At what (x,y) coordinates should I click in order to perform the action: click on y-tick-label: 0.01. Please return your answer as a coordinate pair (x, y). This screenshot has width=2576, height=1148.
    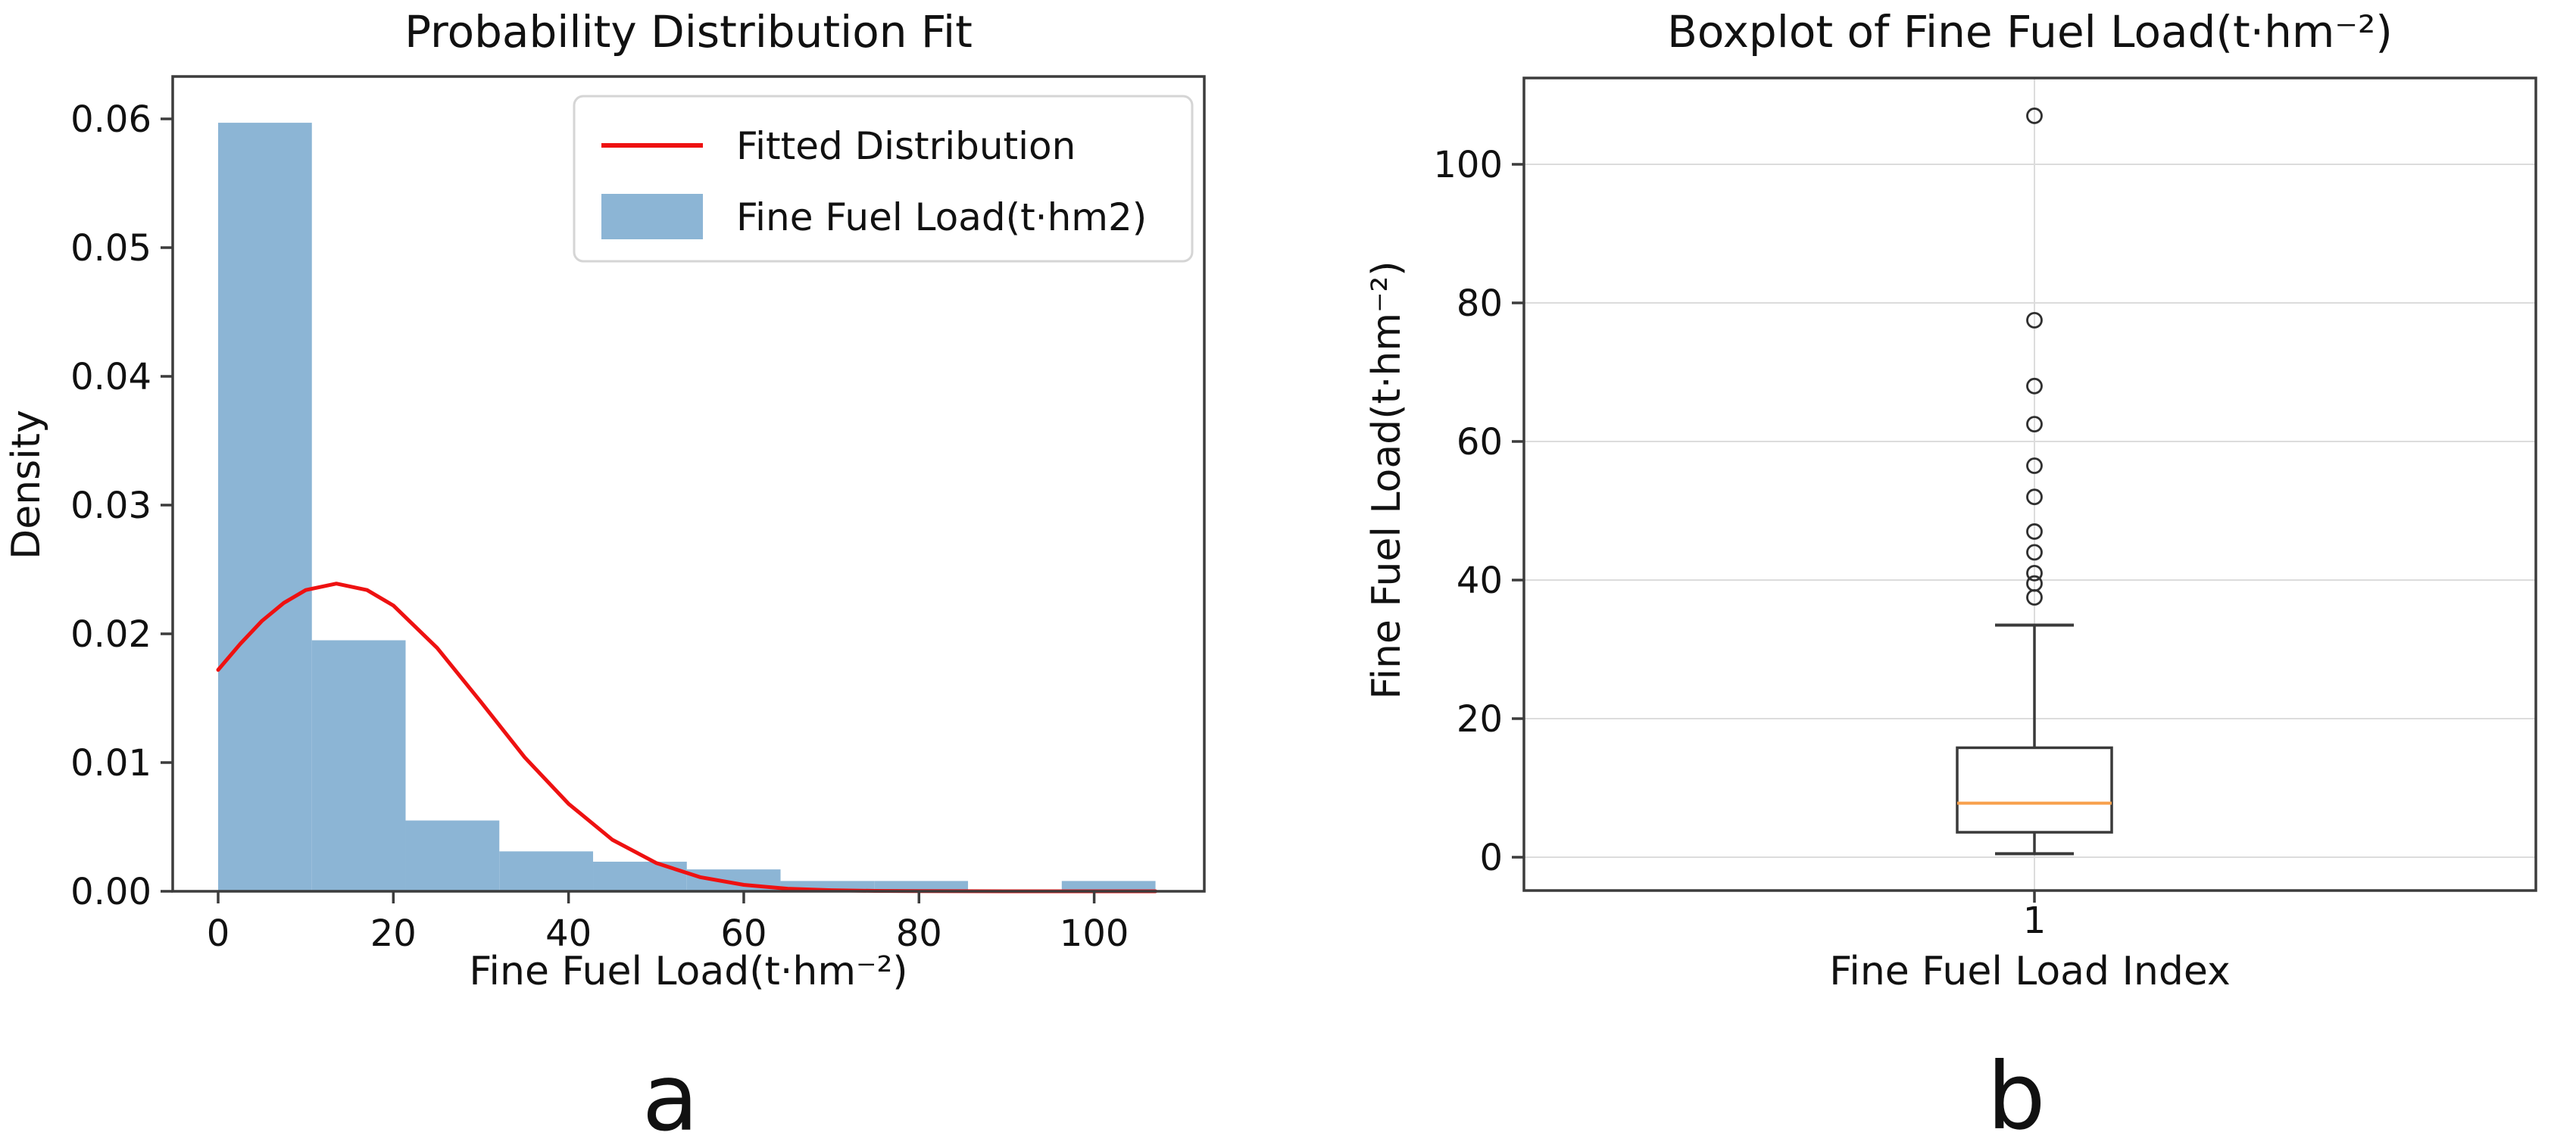
    Looking at the image, I should click on (110, 764).